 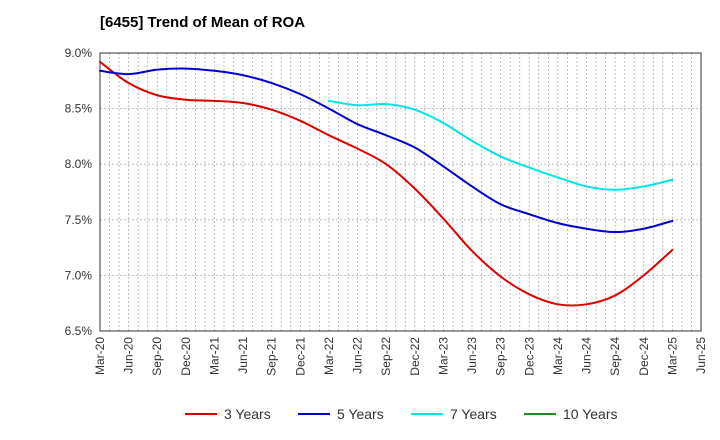 What do you see at coordinates (79, 331) in the screenshot?
I see `y-tick-label: 6.5%` at bounding box center [79, 331].